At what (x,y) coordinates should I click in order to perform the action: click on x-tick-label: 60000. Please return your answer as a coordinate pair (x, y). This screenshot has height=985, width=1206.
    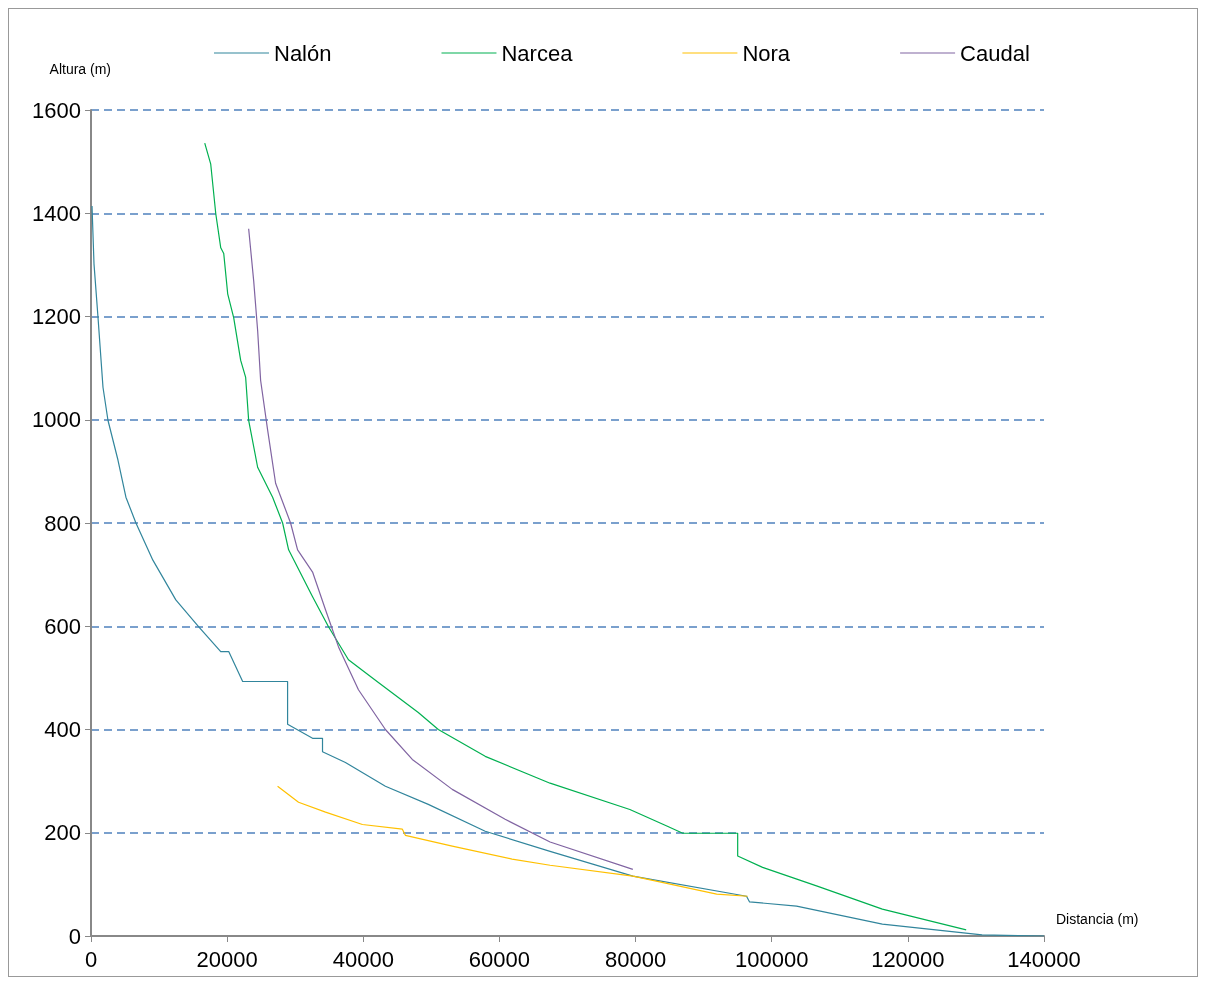
    Looking at the image, I should click on (499, 959).